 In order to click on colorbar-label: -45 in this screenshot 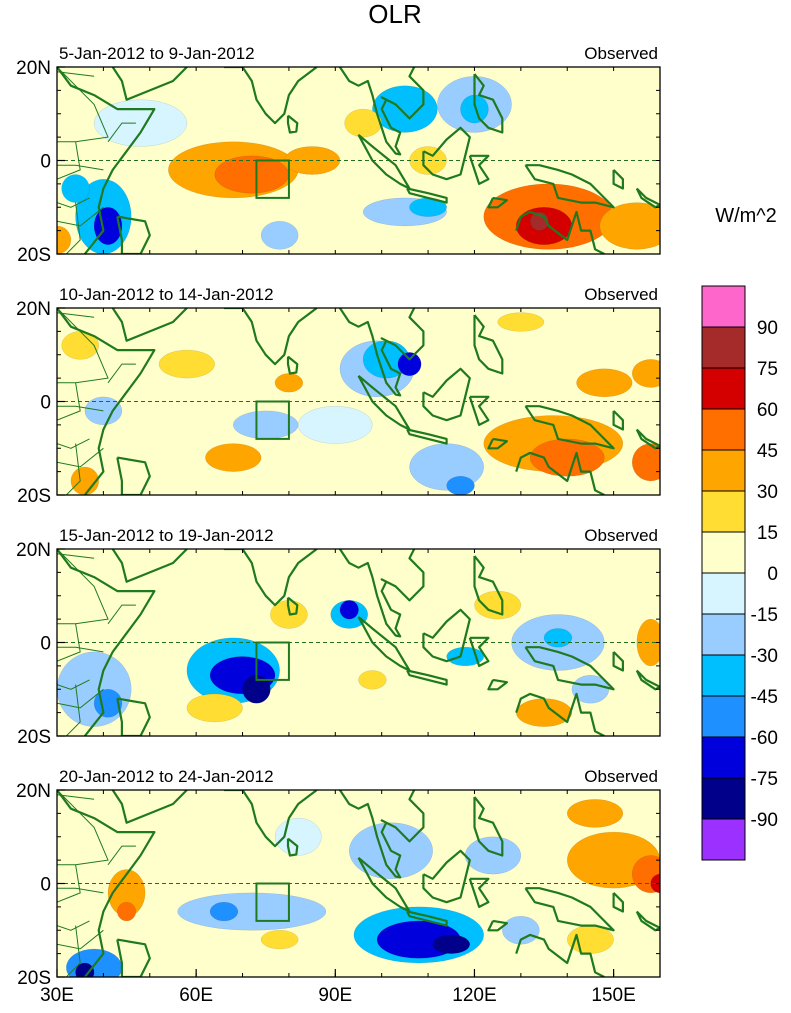, I will do `click(764, 697)`.